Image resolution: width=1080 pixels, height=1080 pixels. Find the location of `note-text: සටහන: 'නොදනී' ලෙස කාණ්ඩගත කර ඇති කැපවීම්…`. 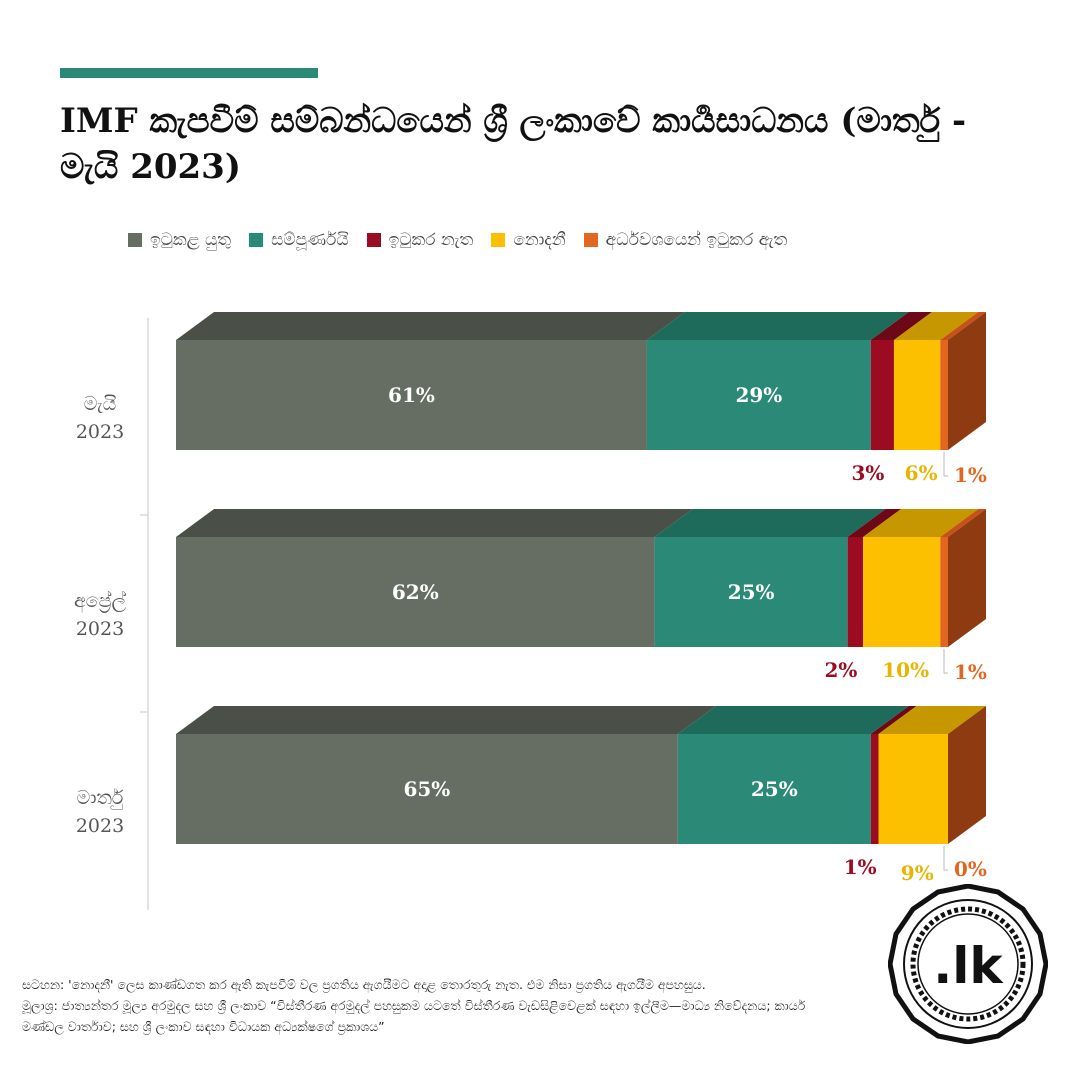

note-text: සටහන: 'නොදනී' ලෙස කාණ්ඩගත කර ඇති කැපවීම්… is located at coordinates (364, 984).